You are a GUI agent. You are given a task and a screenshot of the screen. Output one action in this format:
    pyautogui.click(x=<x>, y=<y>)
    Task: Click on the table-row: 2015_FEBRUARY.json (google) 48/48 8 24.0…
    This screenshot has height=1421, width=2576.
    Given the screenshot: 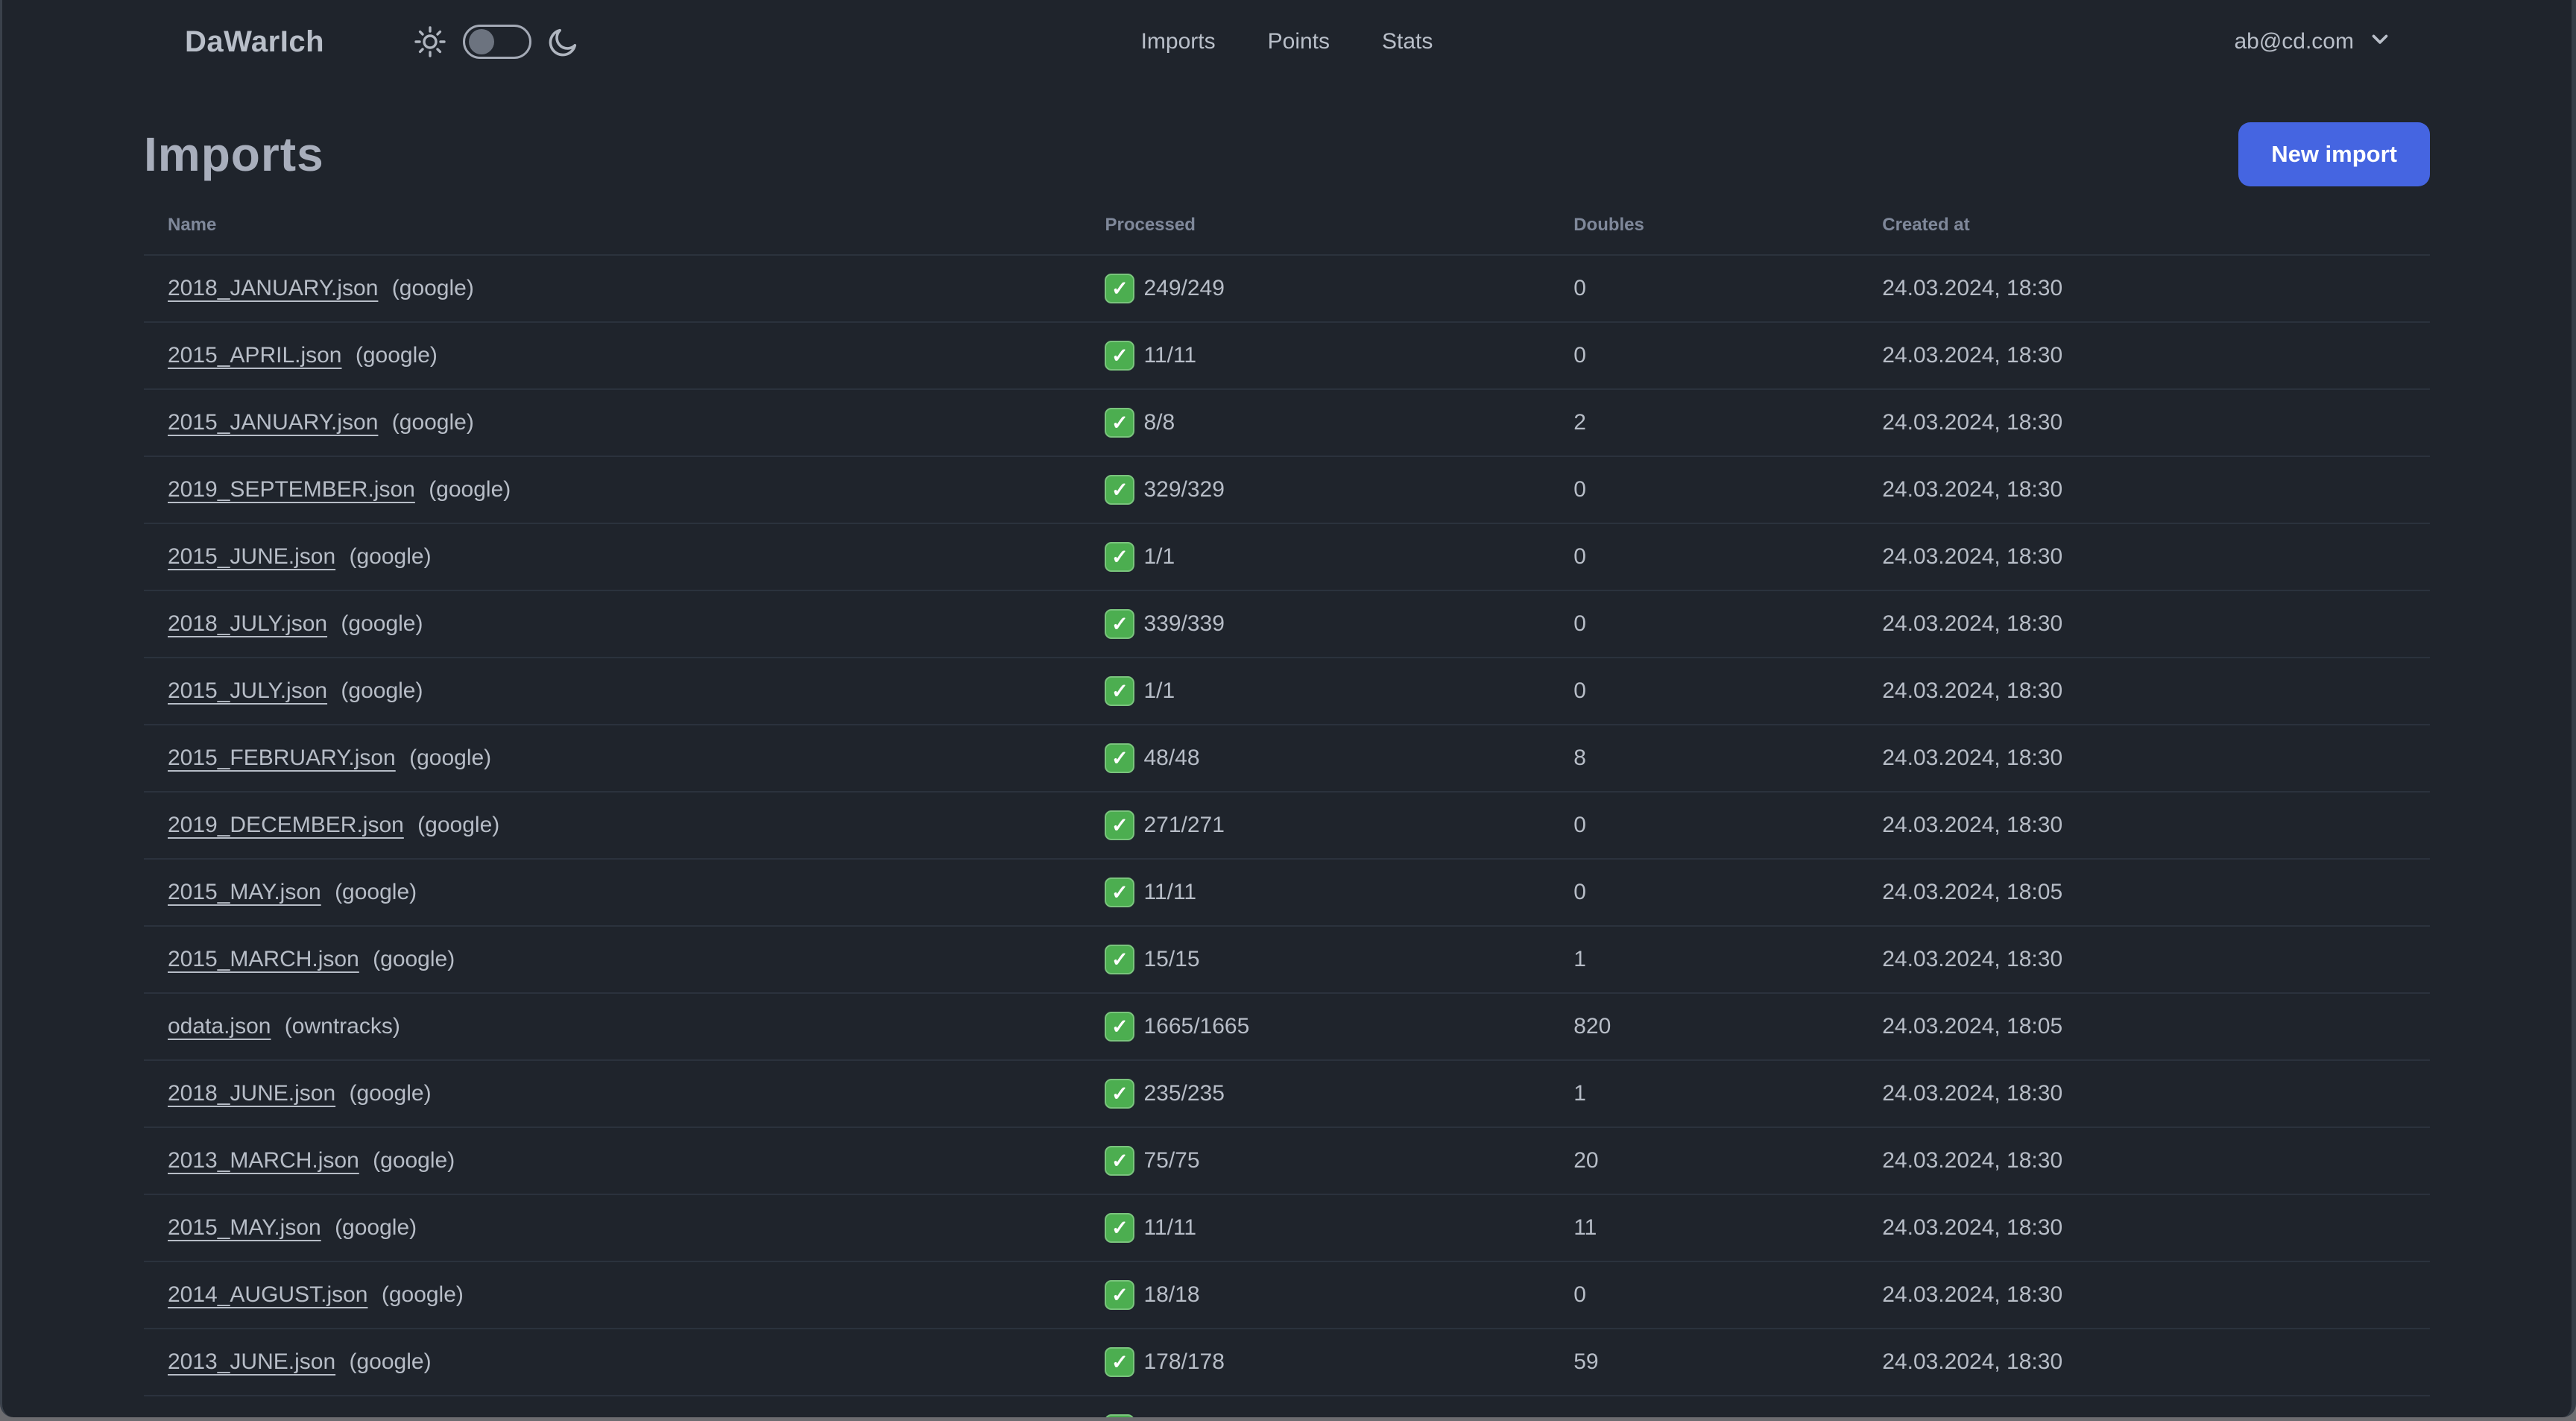 What is the action you would take?
    pyautogui.click(x=1287, y=757)
    